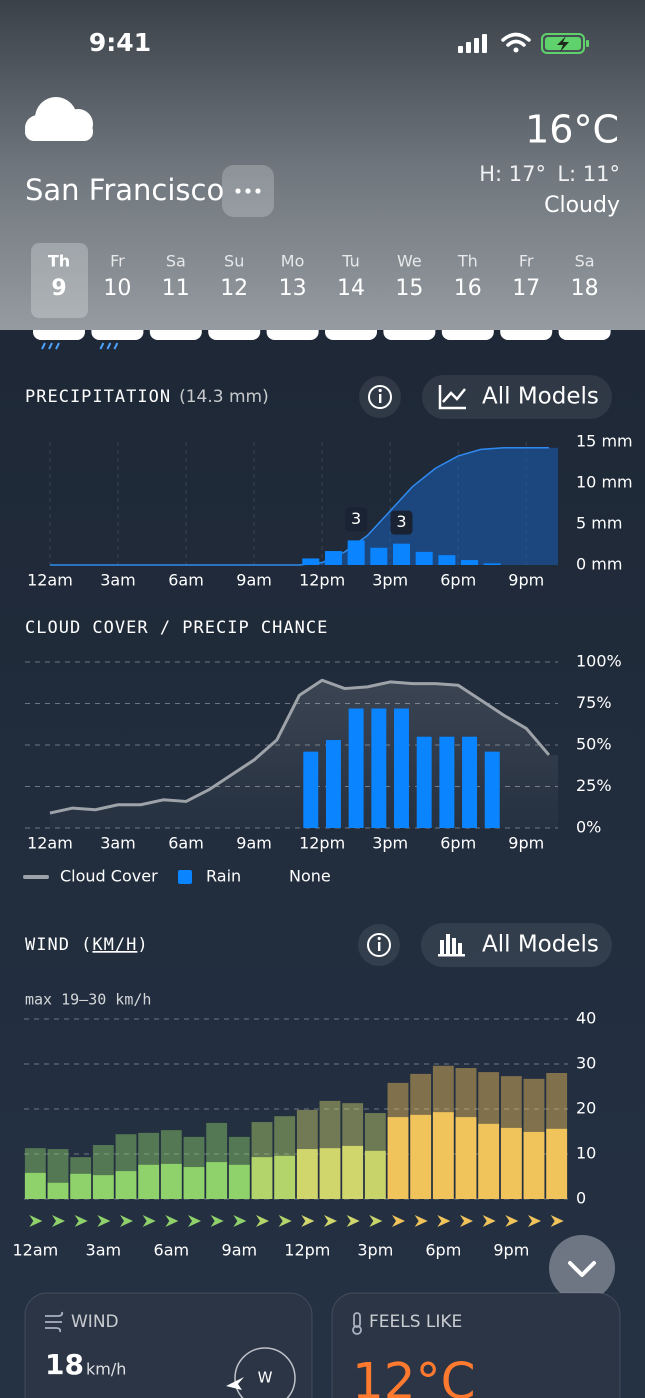 This screenshot has height=1398, width=645. I want to click on card-value: 18, so click(64, 1364).